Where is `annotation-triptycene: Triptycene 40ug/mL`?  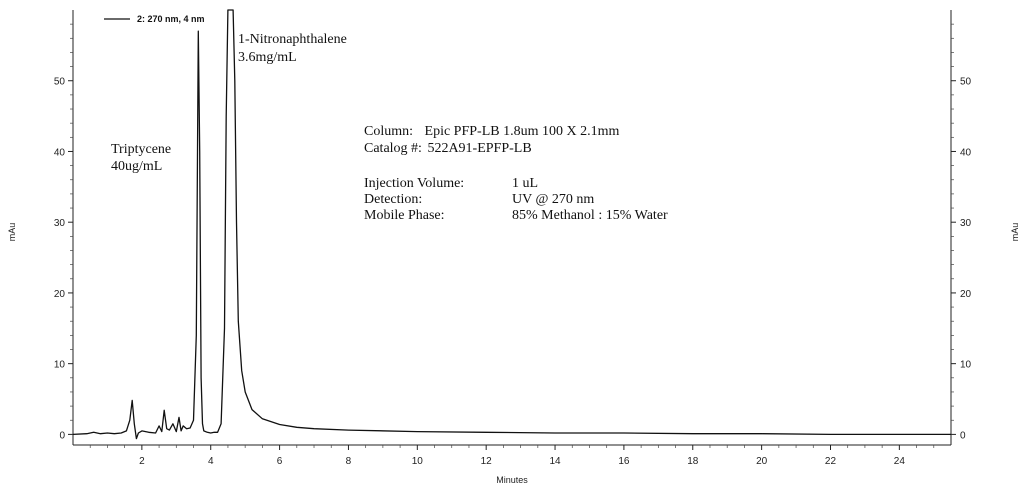
annotation-triptycene: Triptycene 40ug/mL is located at coordinates (141, 158).